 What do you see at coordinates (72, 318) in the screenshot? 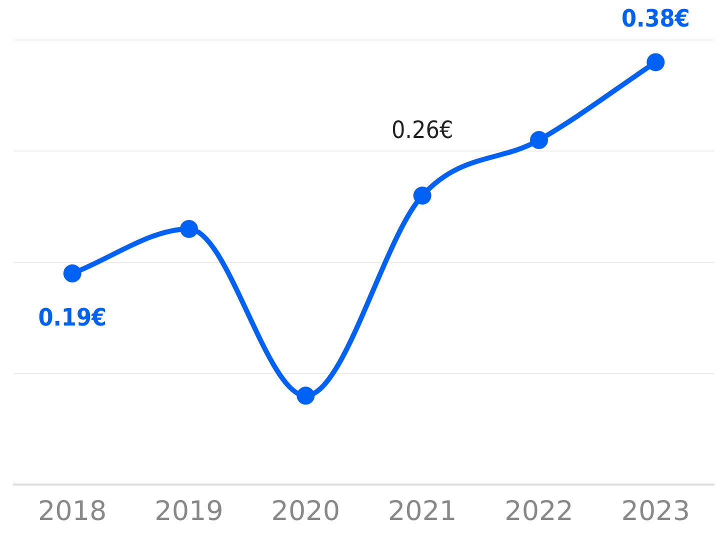
I see `data-label: 0.19€` at bounding box center [72, 318].